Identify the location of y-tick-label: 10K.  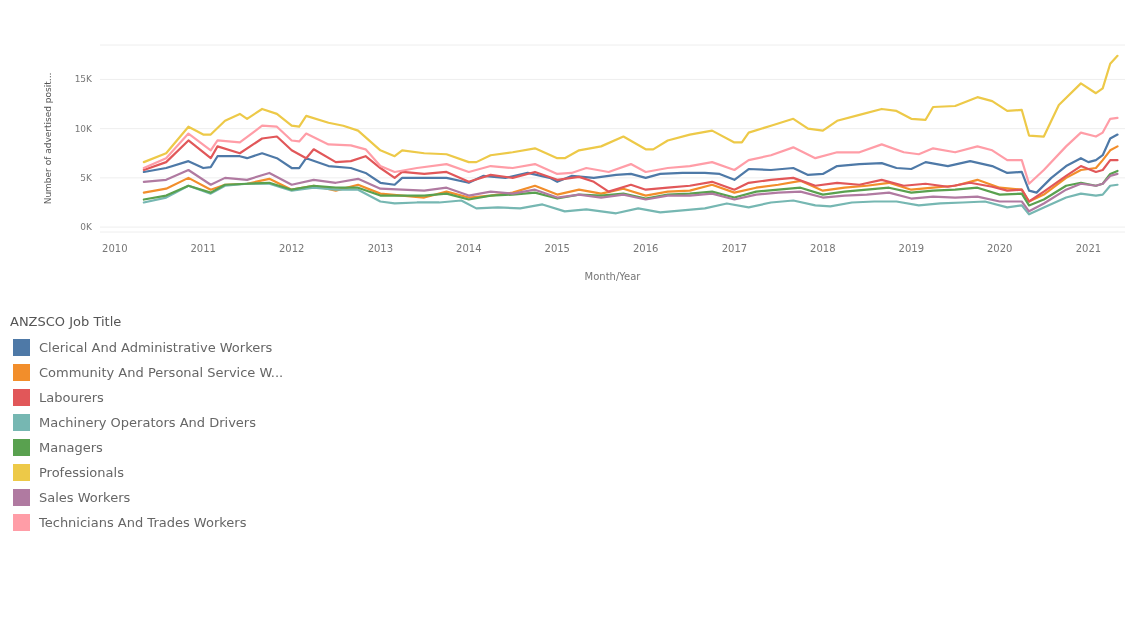
(84, 128).